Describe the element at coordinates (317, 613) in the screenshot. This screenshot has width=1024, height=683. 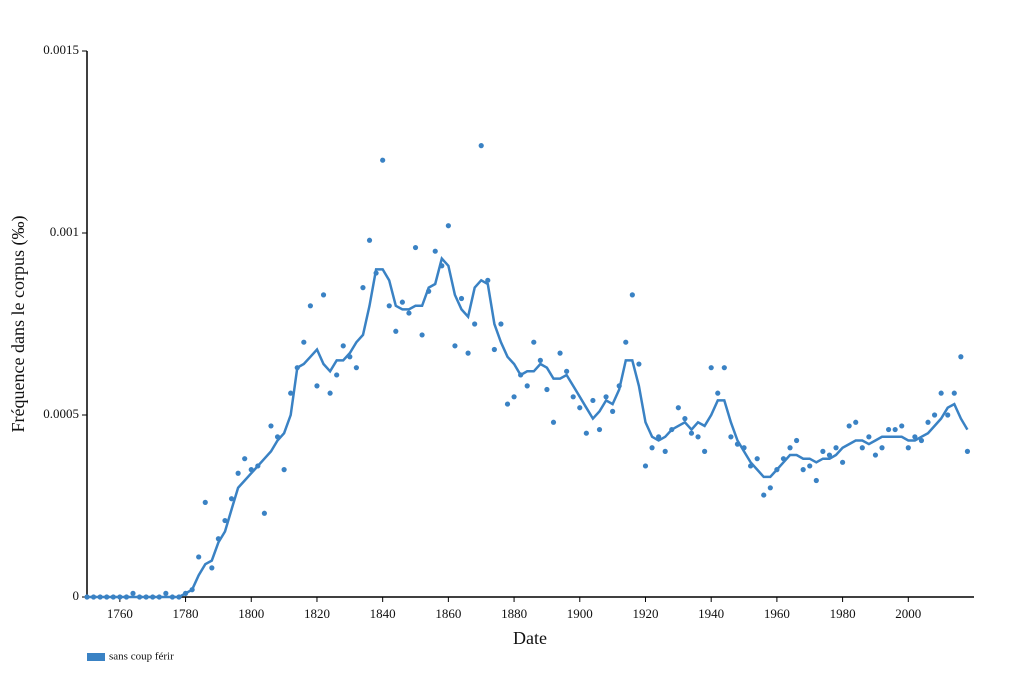
I see `x-tick-label: 1820` at that location.